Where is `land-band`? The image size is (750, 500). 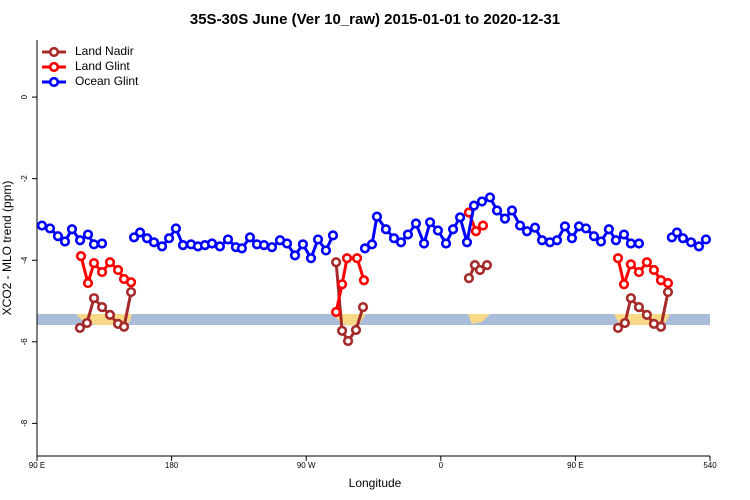
land-band is located at coordinates (373, 319).